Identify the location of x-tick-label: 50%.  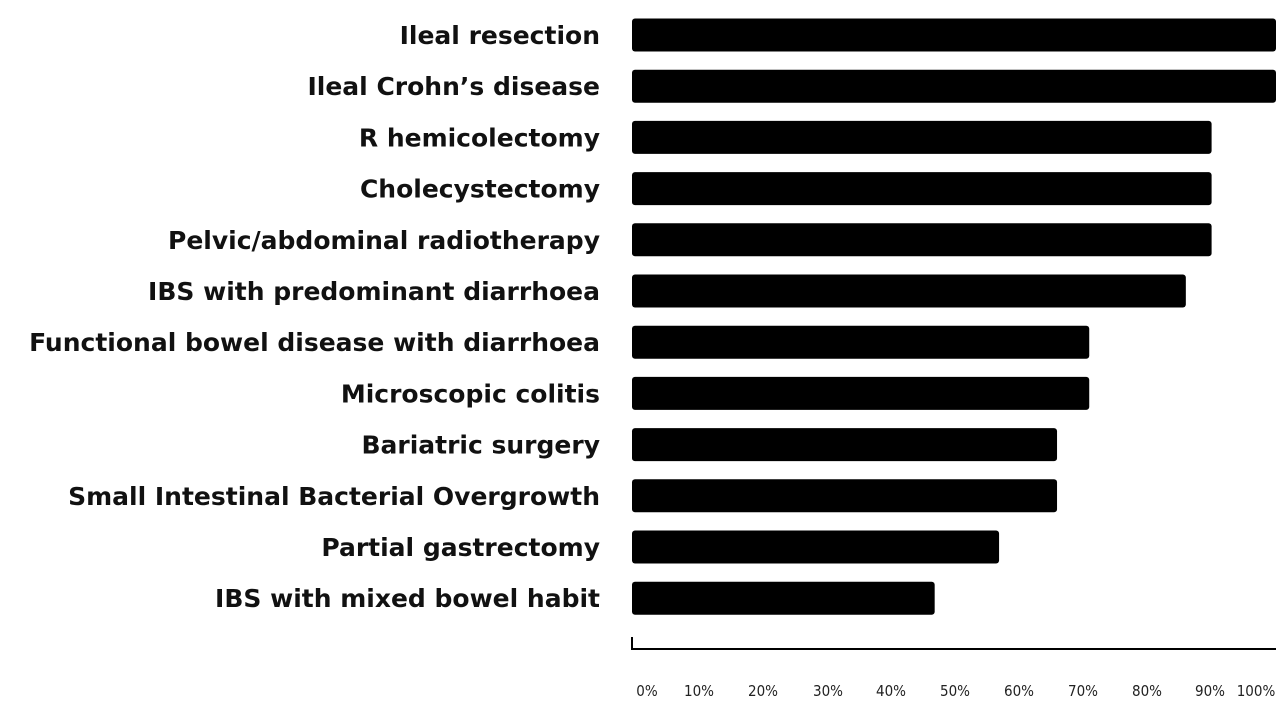
(955, 691).